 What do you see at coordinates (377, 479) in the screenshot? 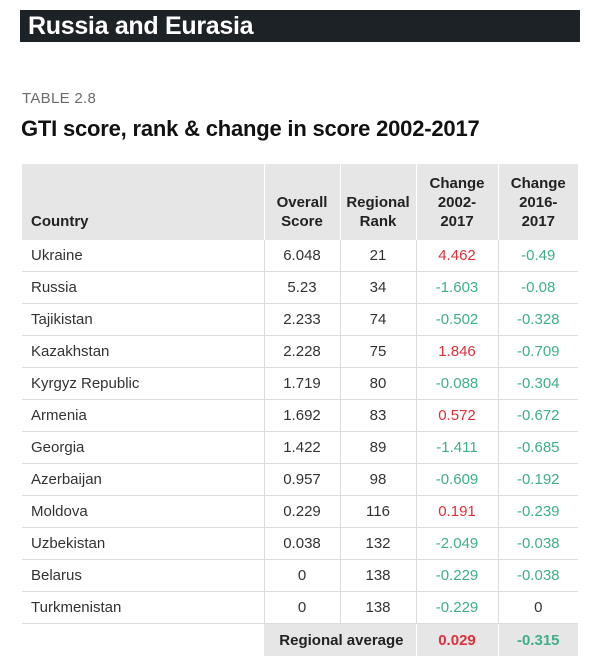
I see `regional-rank-cell: 98` at bounding box center [377, 479].